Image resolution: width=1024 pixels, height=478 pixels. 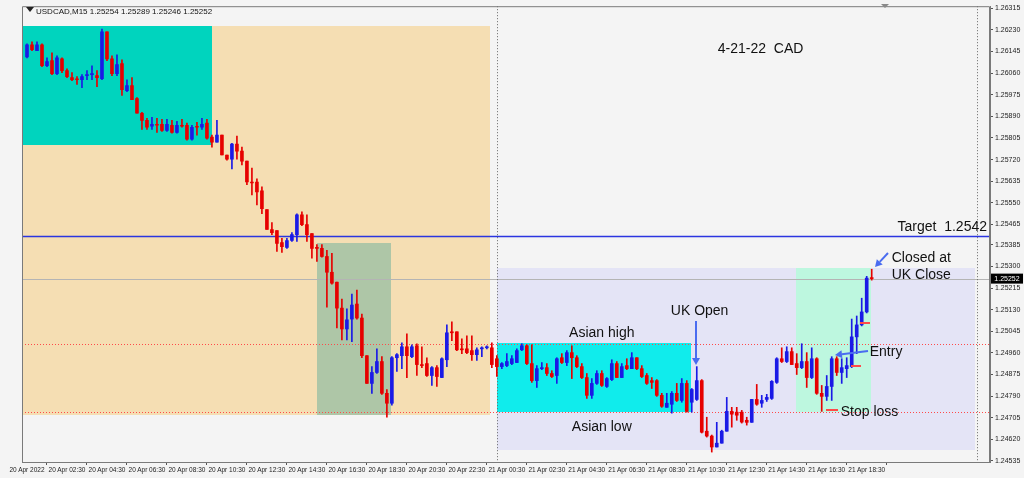 I want to click on annotation: Stop loss, so click(x=869, y=411).